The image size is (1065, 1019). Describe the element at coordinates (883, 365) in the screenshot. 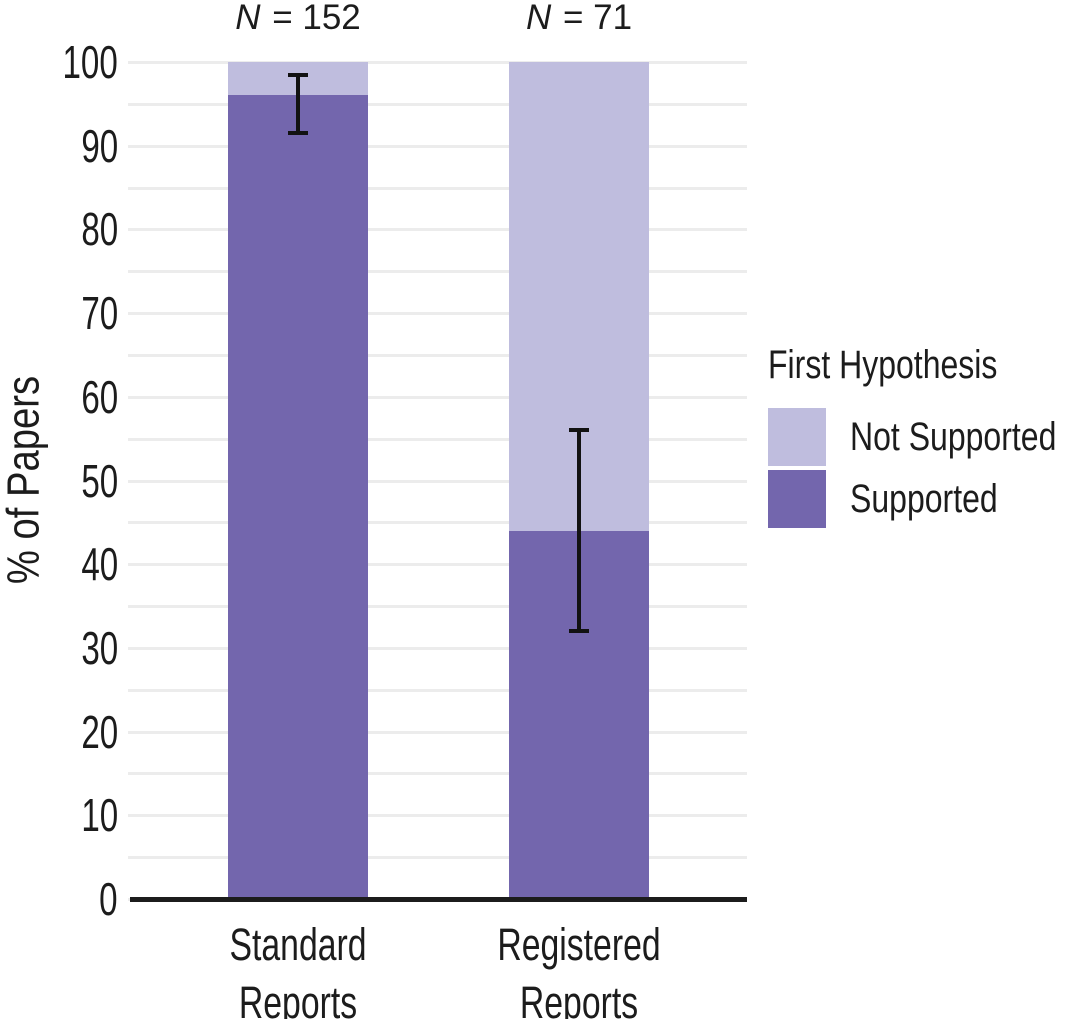

I see `legend-title: First Hypothesis` at that location.